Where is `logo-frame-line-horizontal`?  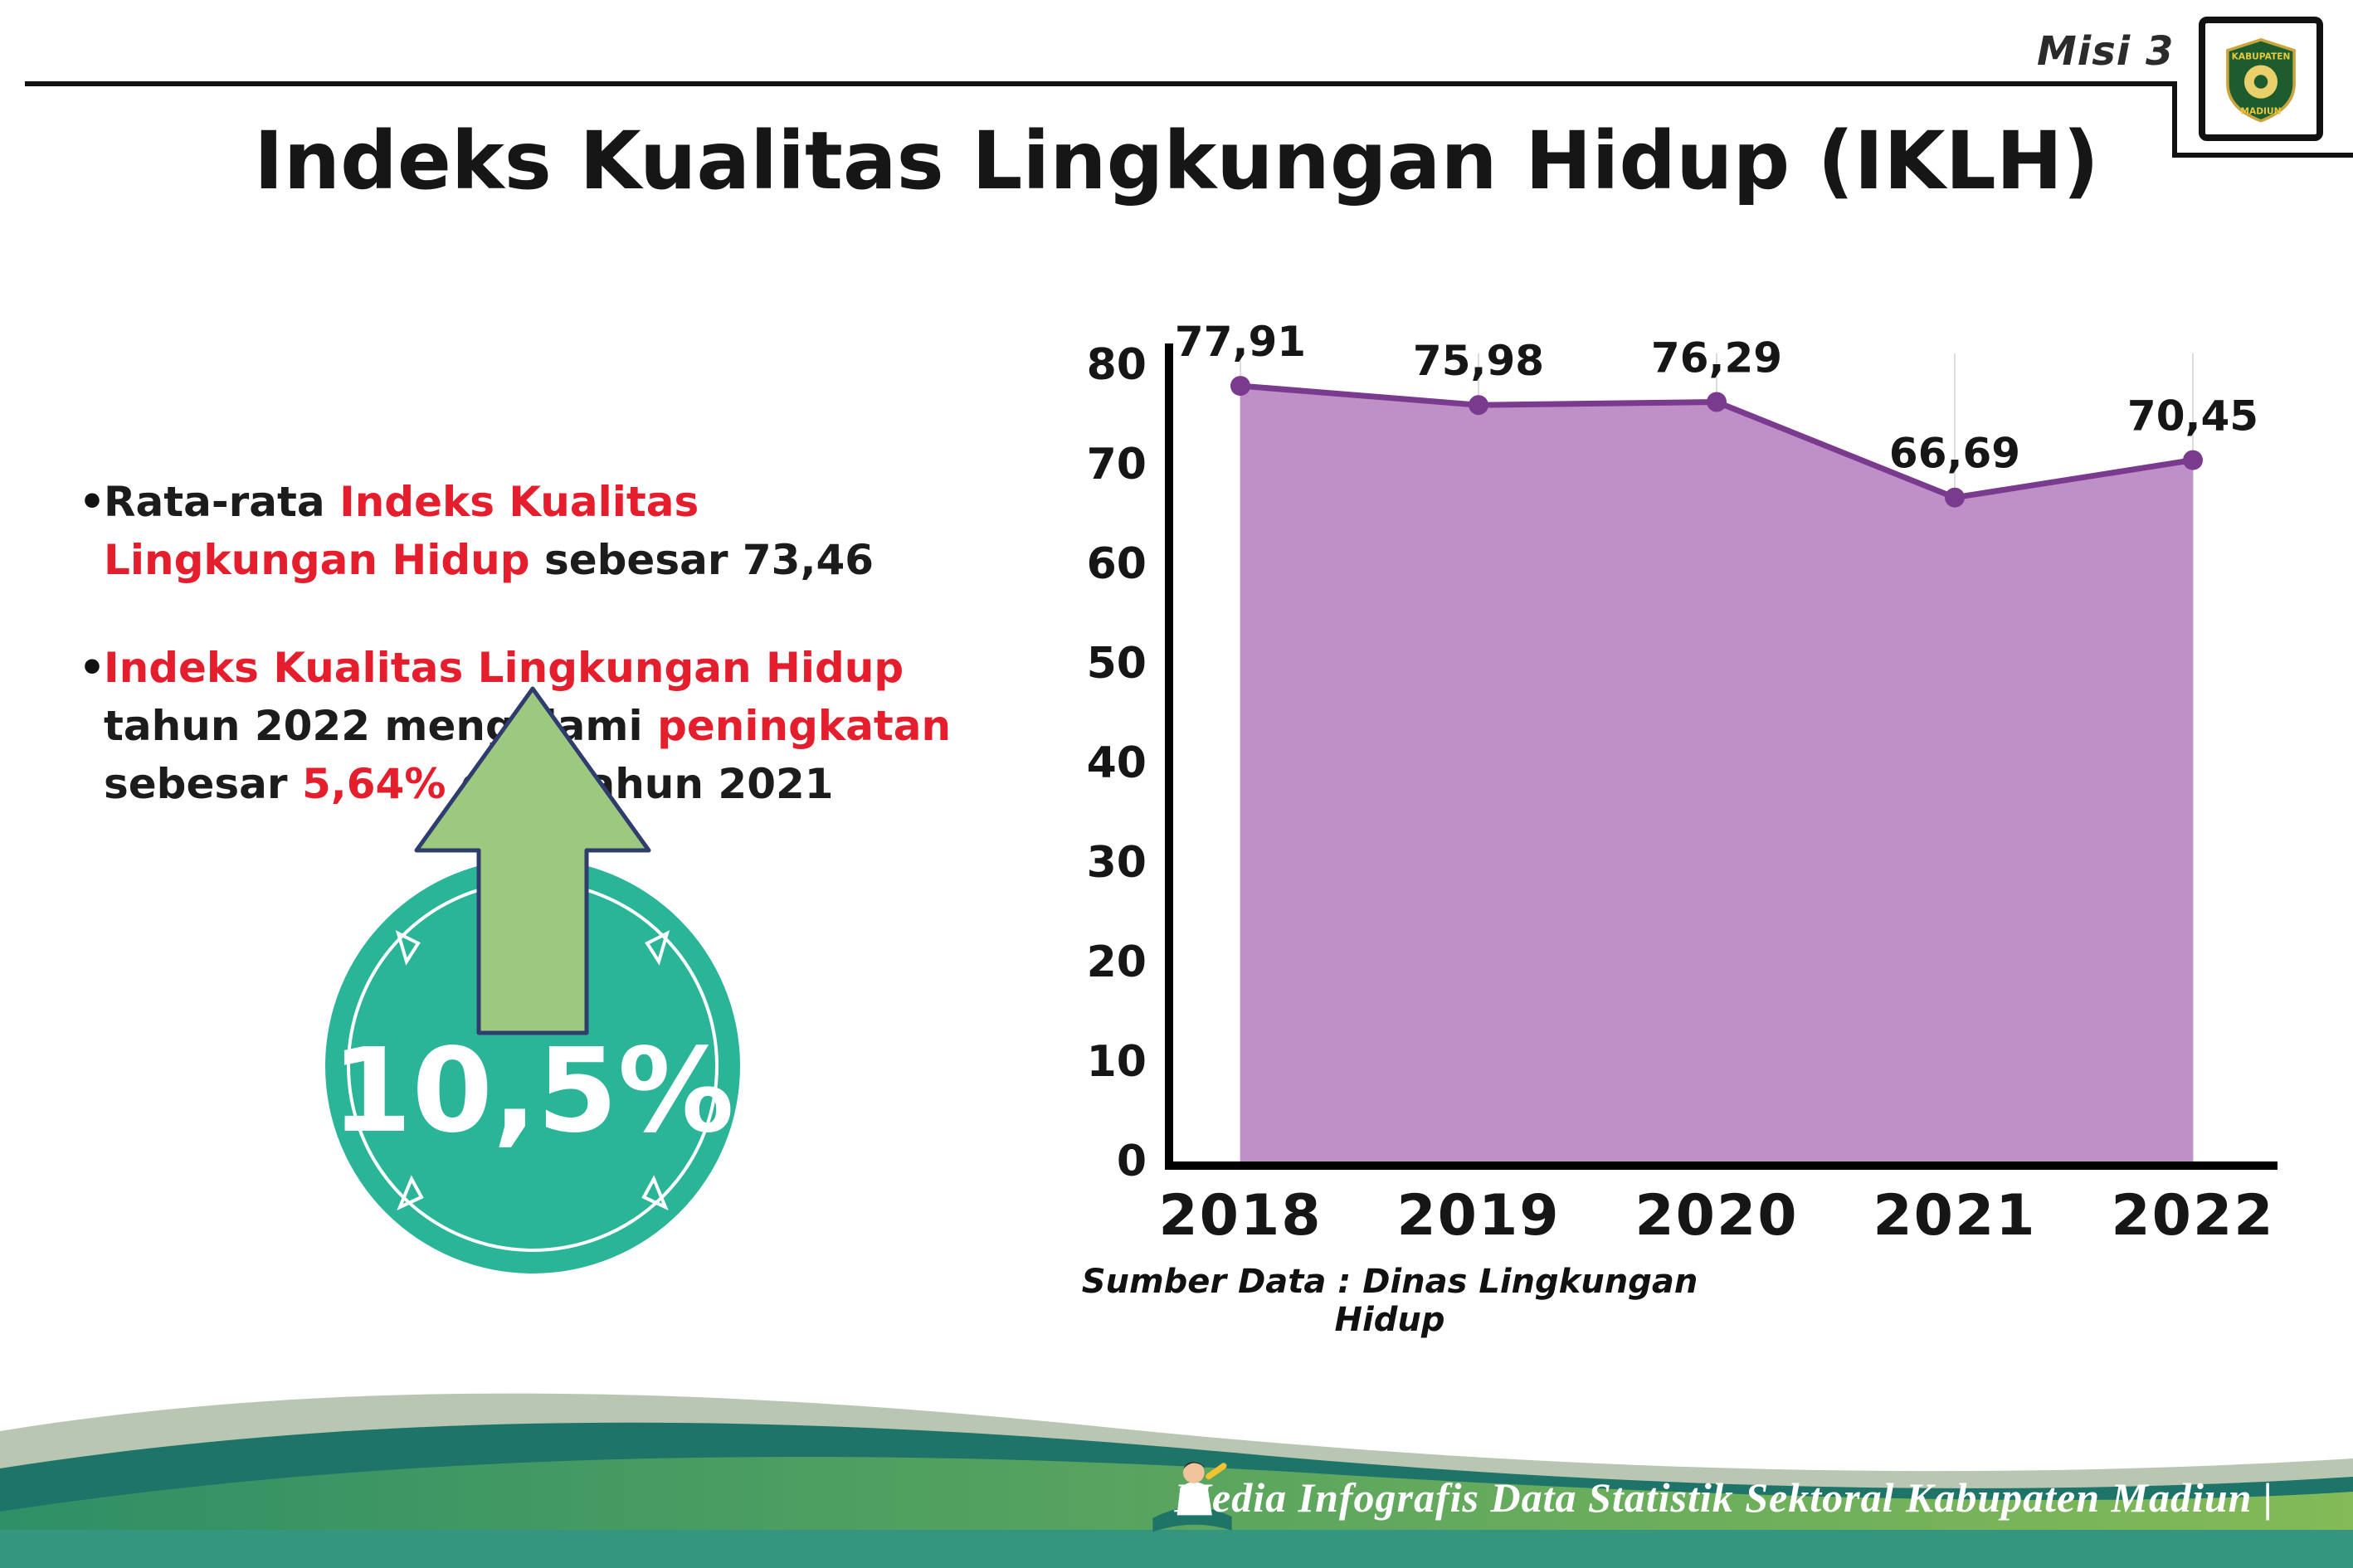
logo-frame-line-horizontal is located at coordinates (2262, 155).